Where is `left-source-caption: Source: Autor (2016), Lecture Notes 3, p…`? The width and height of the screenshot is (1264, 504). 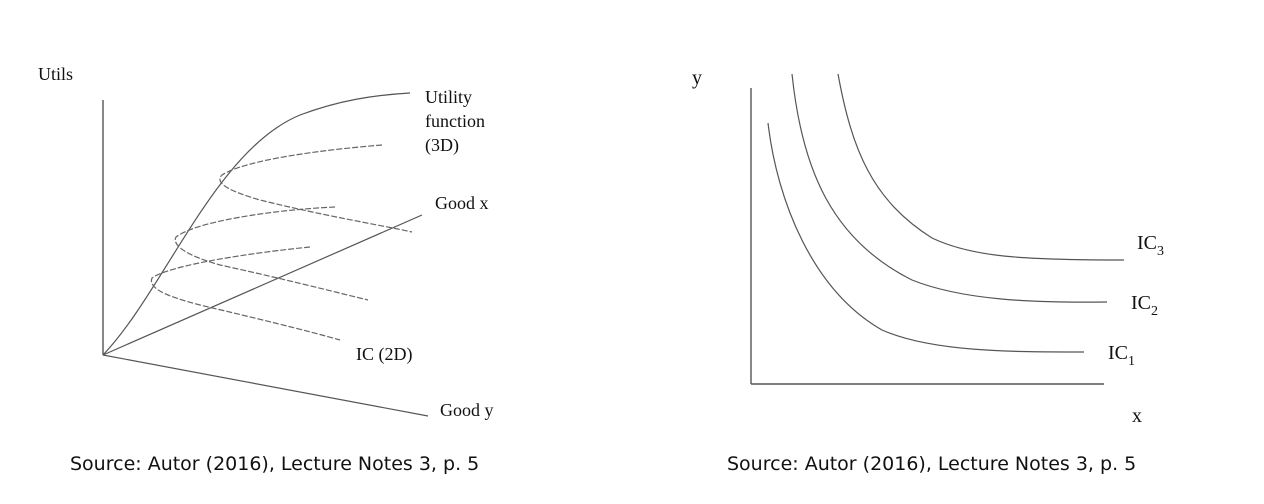 left-source-caption: Source: Autor (2016), Lecture Notes 3, p… is located at coordinates (275, 464).